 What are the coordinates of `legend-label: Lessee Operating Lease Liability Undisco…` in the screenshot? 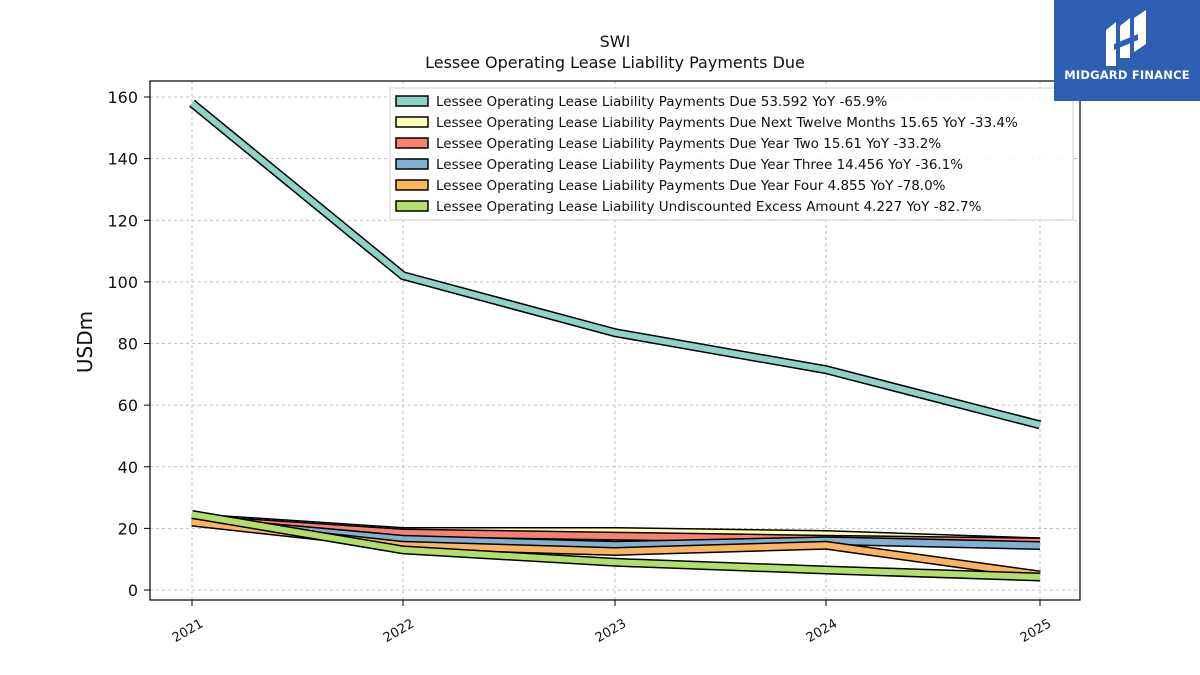 It's located at (709, 207).